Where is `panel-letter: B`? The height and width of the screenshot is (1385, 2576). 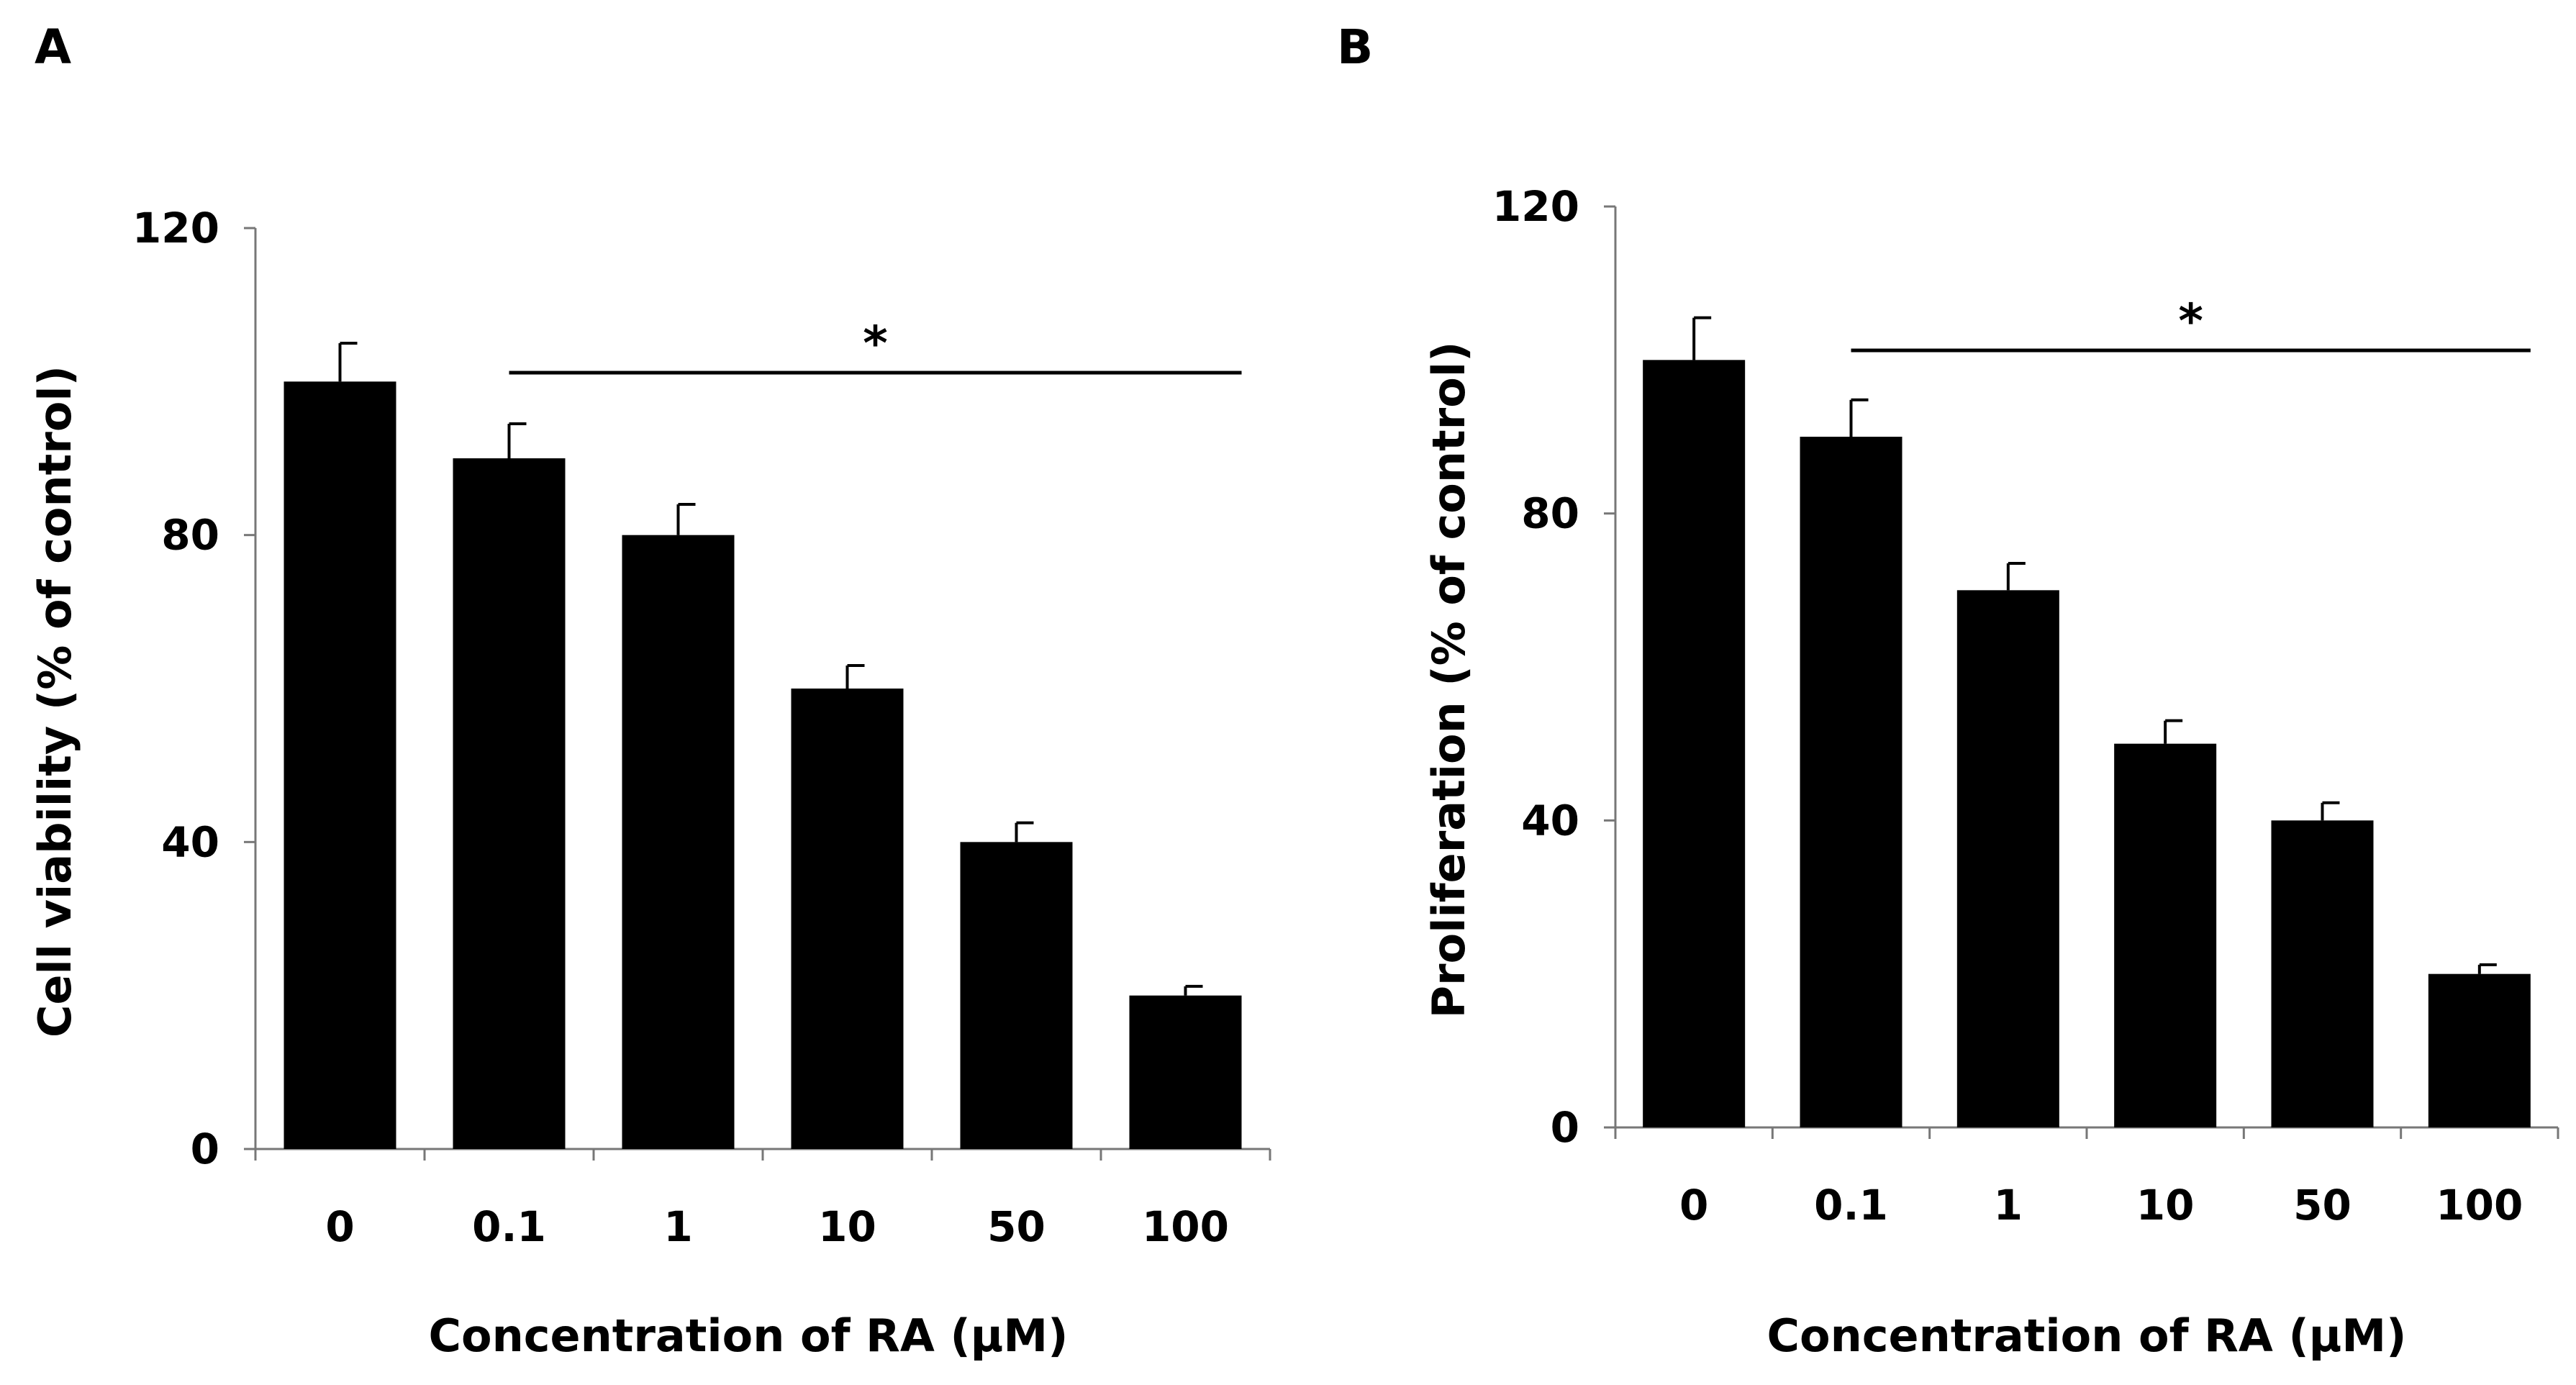 panel-letter: B is located at coordinates (1355, 47).